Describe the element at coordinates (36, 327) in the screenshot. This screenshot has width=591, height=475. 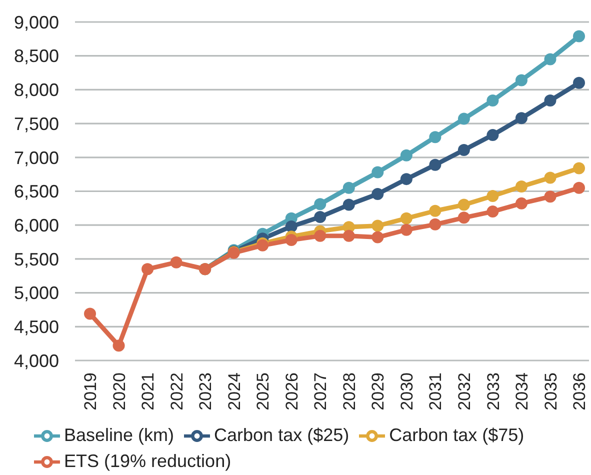
I see `y-tick-label: 4,500` at that location.